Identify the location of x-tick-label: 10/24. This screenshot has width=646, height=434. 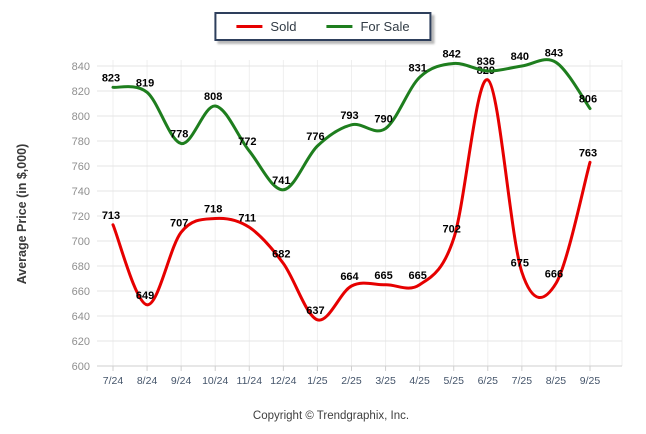
(215, 381).